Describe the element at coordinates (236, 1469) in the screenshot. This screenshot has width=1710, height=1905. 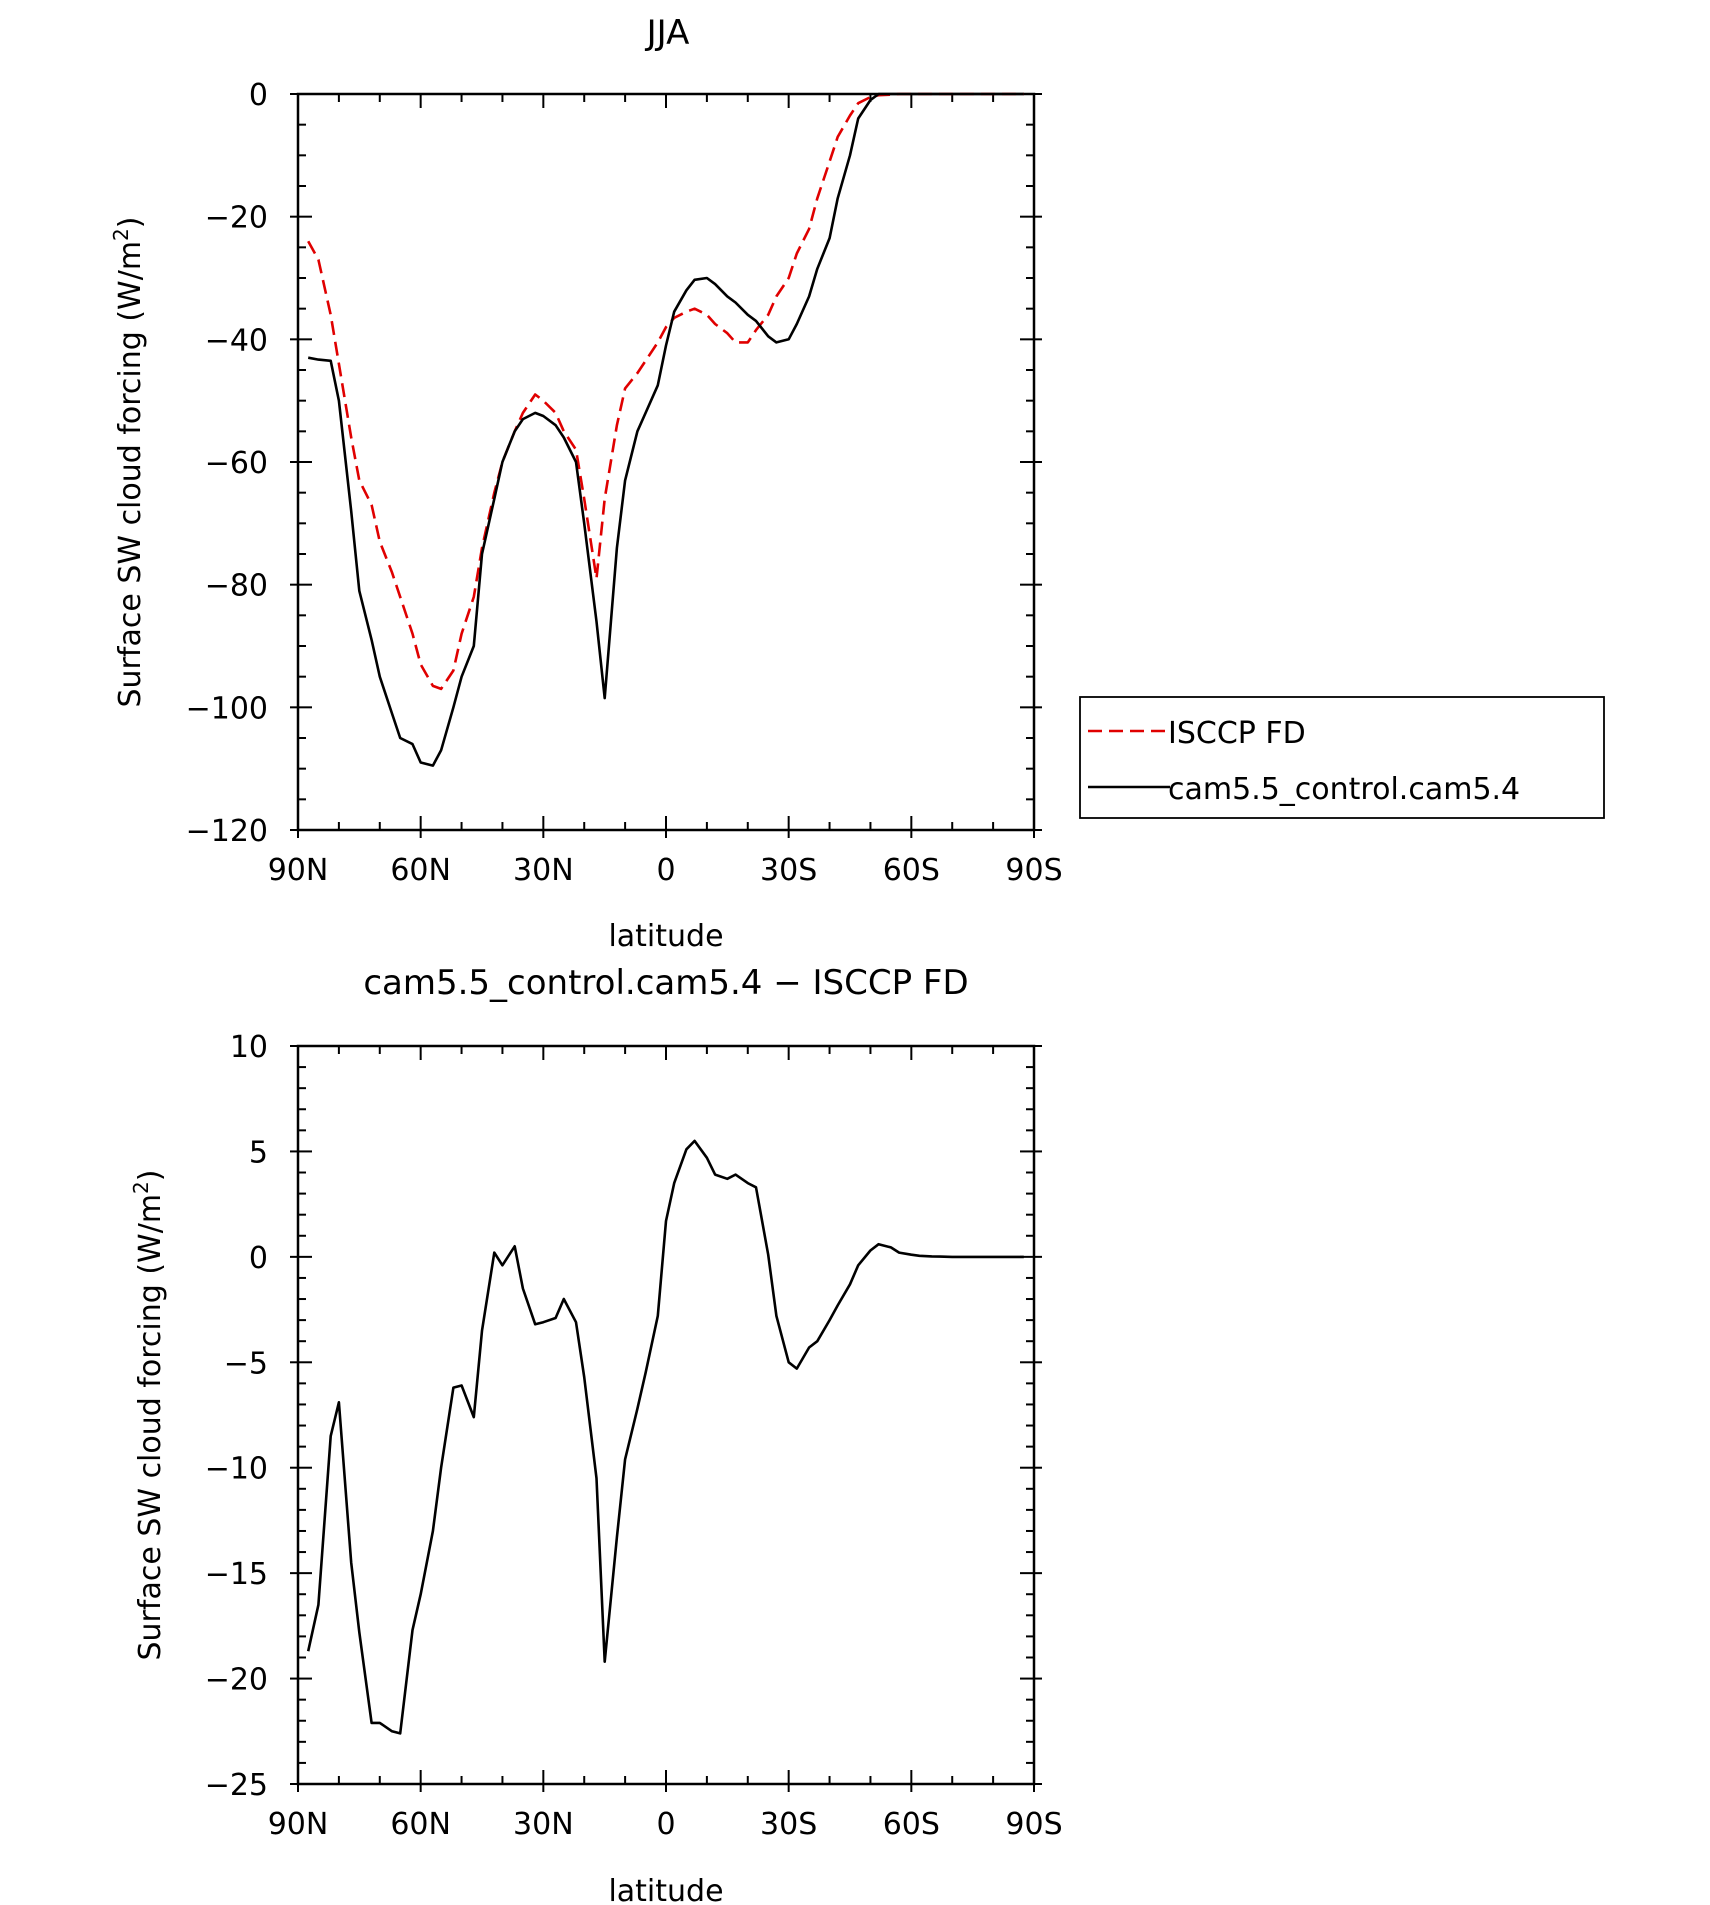
I see `y-tick-label: −10` at that location.